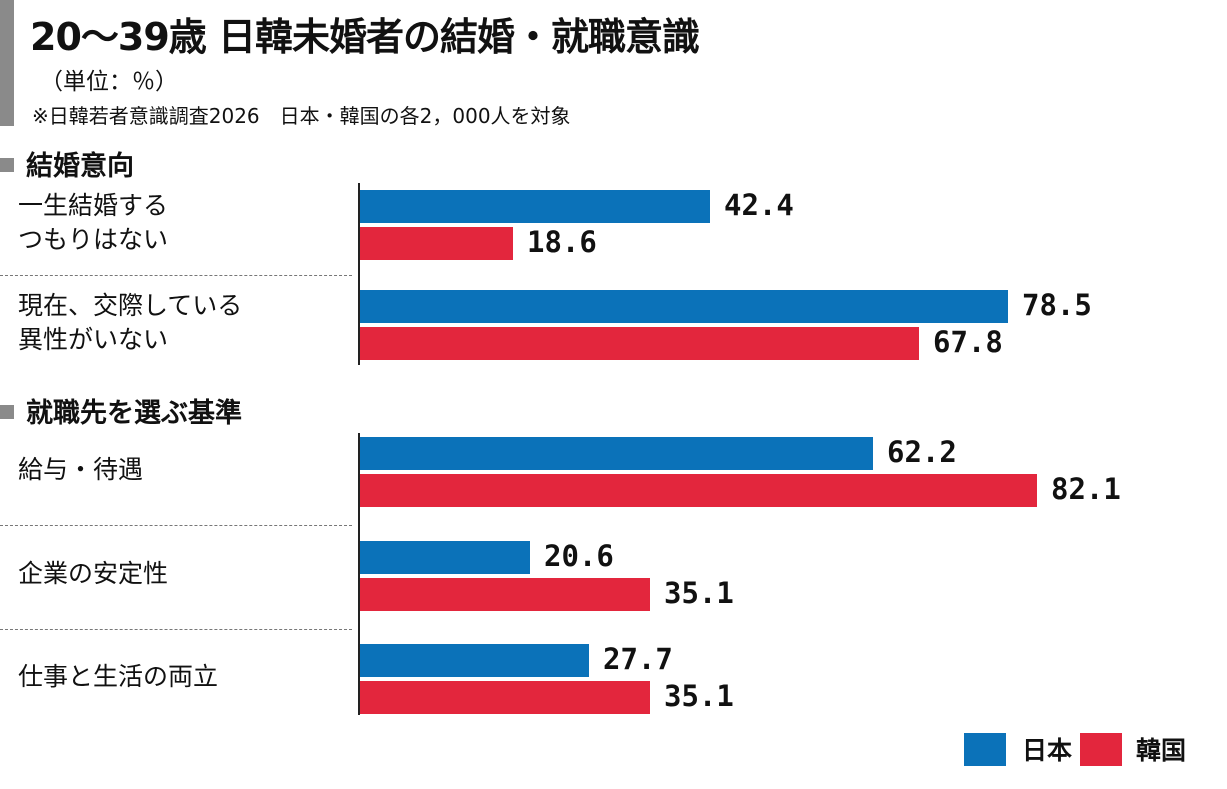 This screenshot has width=1227, height=789. What do you see at coordinates (1047, 750) in the screenshot?
I see `legend-label-japan: 日本` at bounding box center [1047, 750].